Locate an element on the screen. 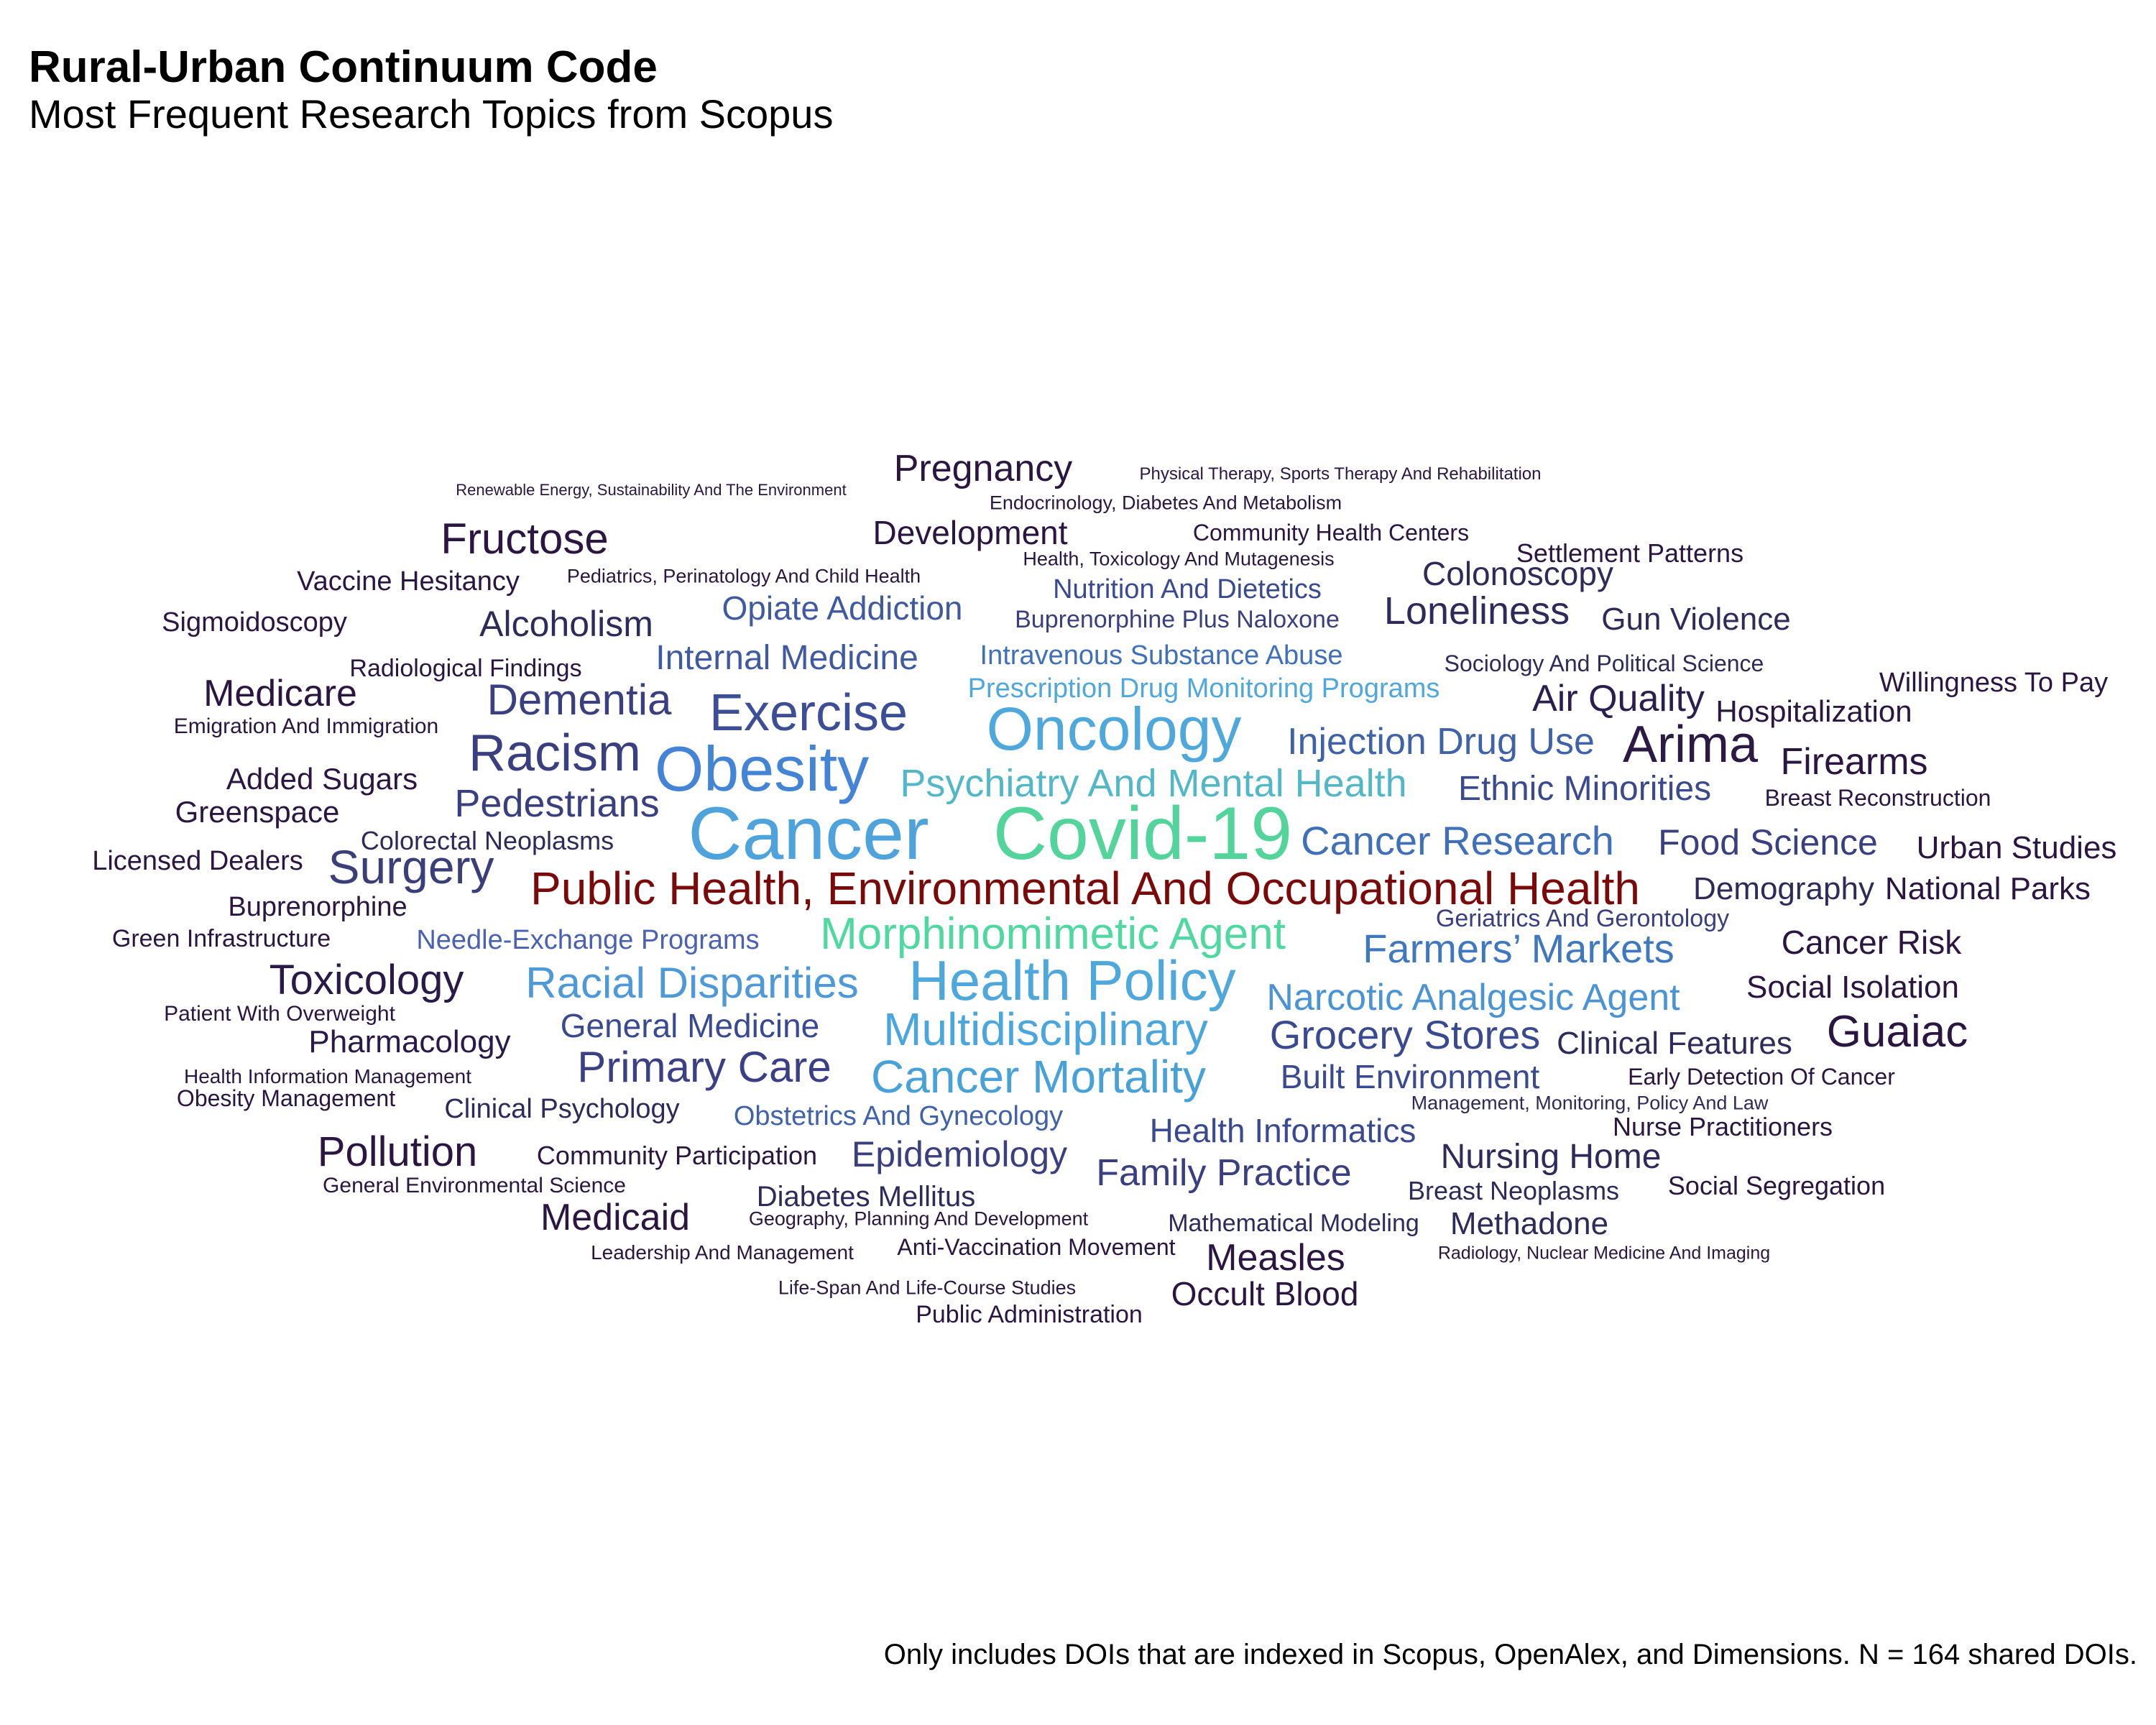 The height and width of the screenshot is (1725, 2156). word-oncology: Oncology is located at coordinates (1114, 729).